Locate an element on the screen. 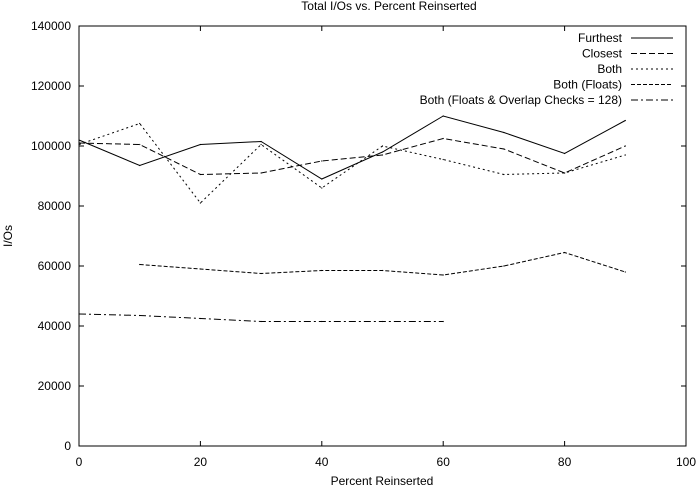 This screenshot has width=698, height=486. legend-label: Both (Floats) is located at coordinates (587, 85).